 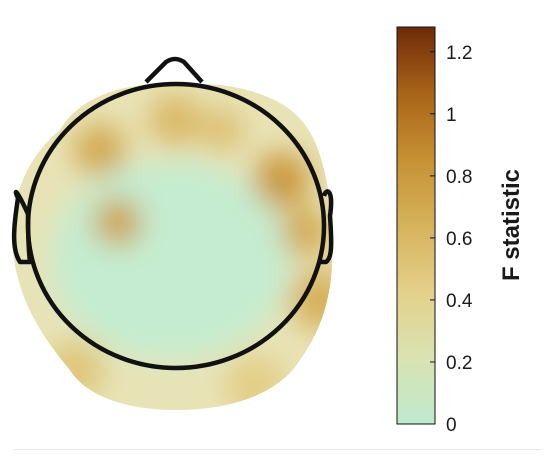 I want to click on nose-icon, so click(x=174, y=70).